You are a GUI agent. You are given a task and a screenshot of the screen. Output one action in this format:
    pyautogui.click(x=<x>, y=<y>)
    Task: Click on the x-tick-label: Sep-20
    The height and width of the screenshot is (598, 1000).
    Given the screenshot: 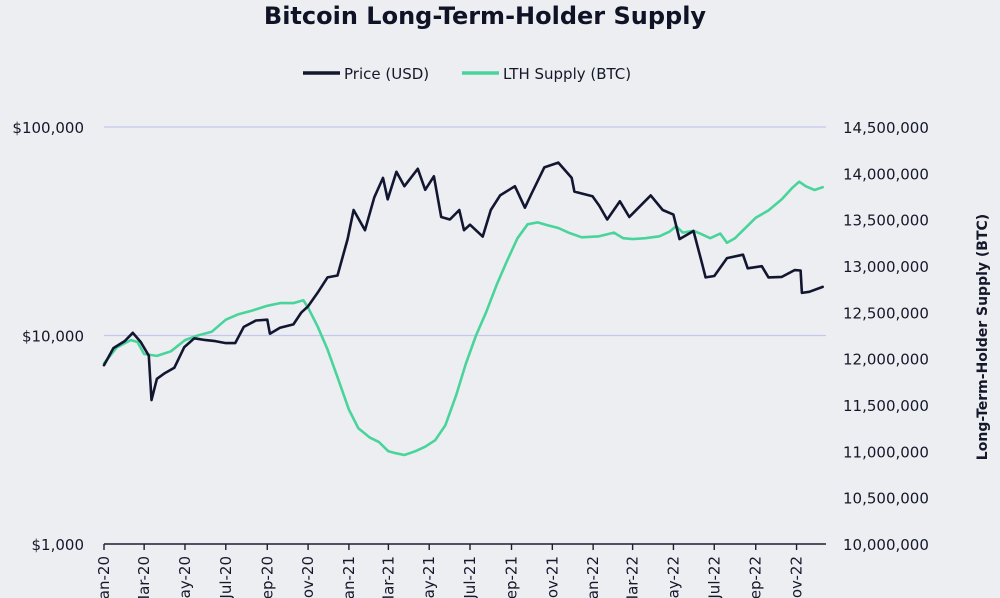 What is the action you would take?
    pyautogui.click(x=267, y=577)
    